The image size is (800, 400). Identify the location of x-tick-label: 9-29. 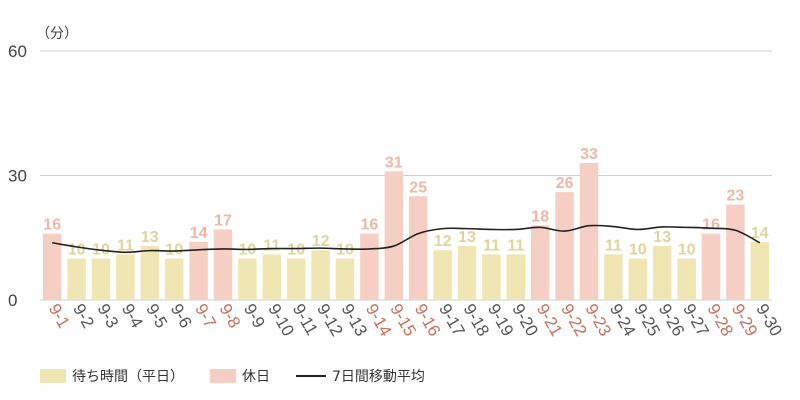
(744, 320).